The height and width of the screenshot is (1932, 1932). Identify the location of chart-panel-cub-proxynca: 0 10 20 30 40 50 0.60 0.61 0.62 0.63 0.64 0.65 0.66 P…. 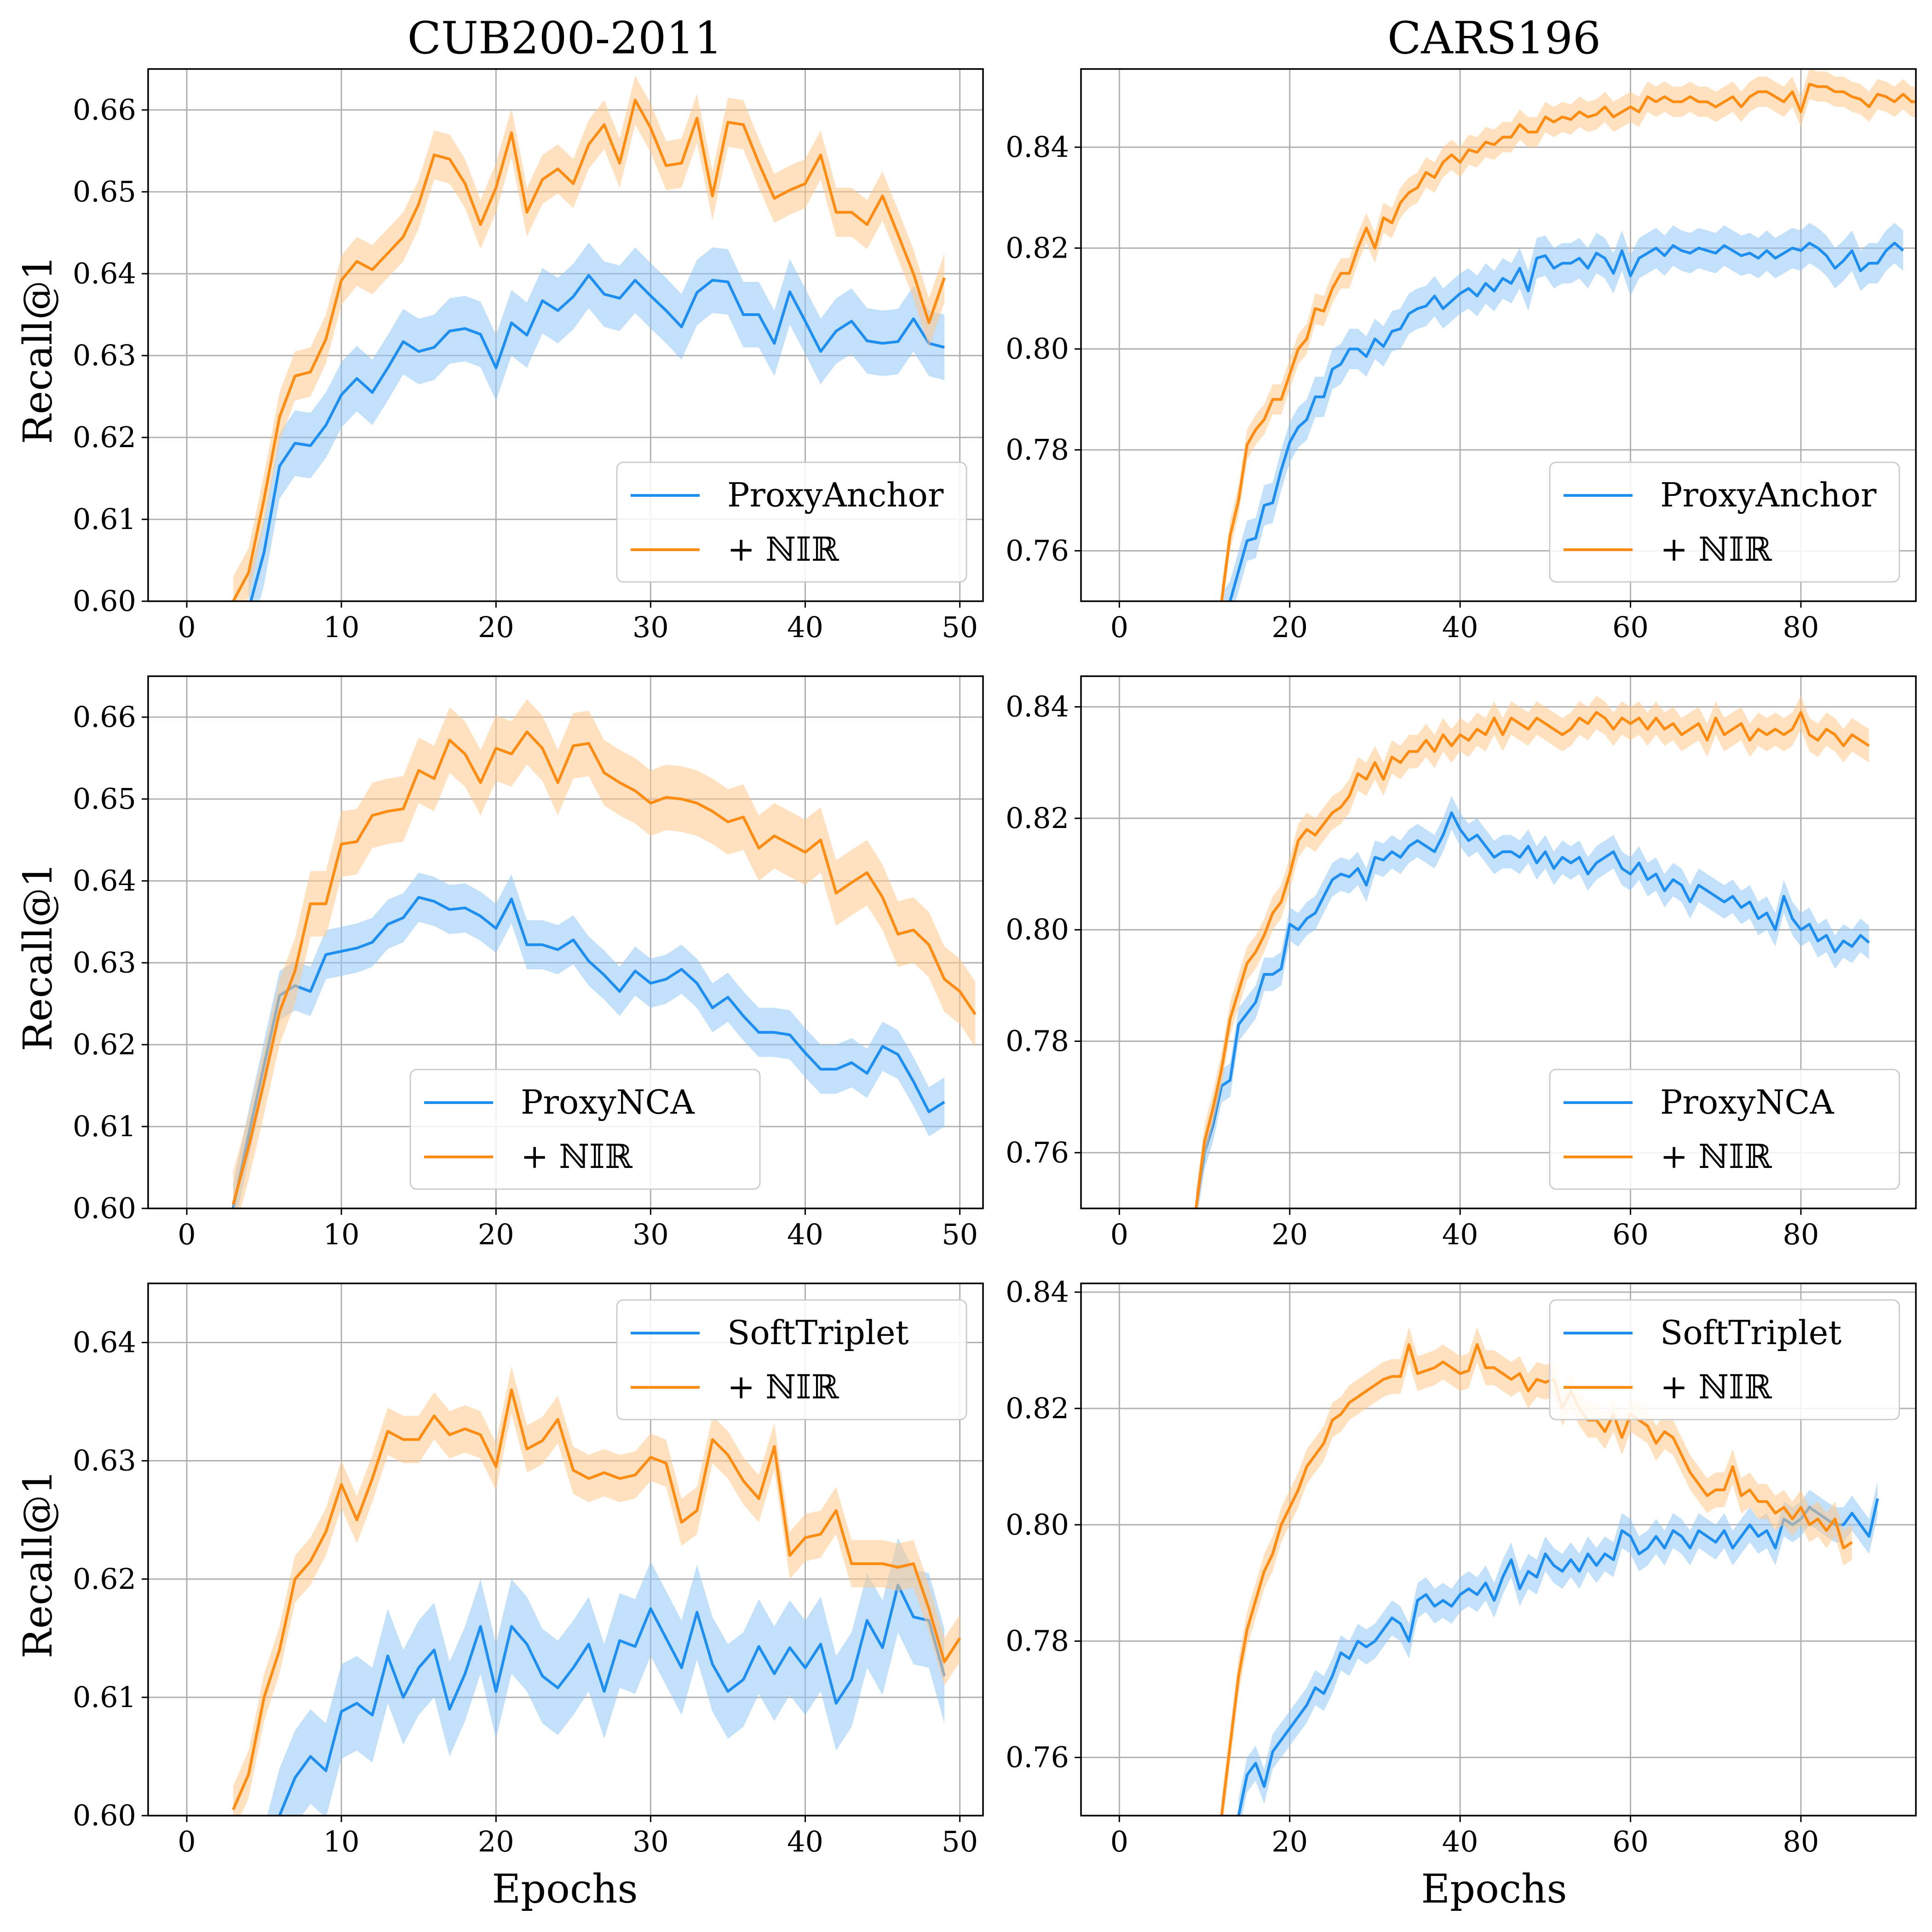
(528, 963).